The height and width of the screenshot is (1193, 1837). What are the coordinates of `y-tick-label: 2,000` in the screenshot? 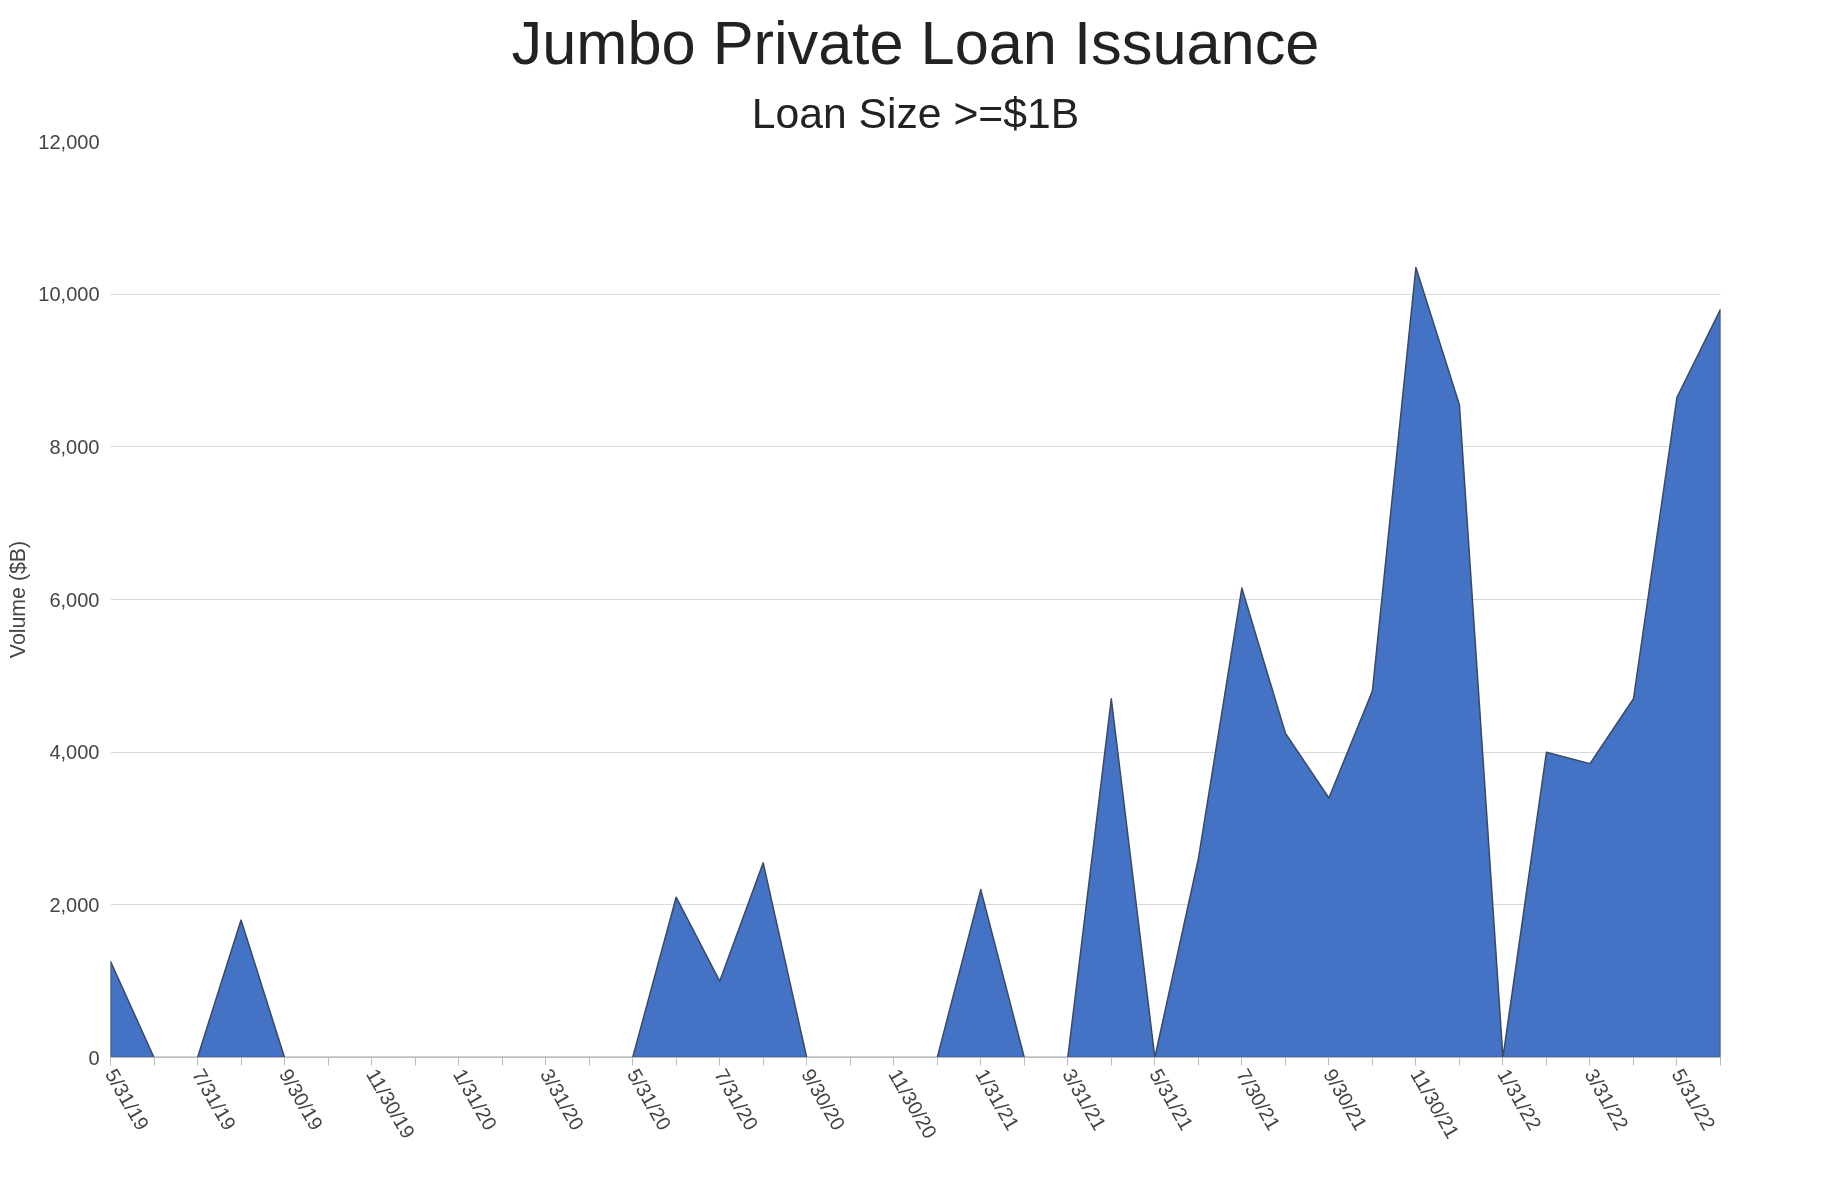 It's located at (74, 904).